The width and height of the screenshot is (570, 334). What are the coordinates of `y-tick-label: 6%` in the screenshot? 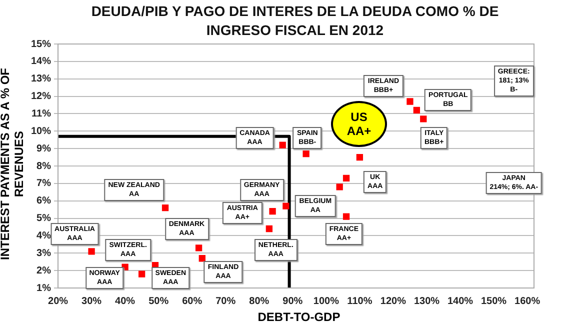 It's located at (44, 201).